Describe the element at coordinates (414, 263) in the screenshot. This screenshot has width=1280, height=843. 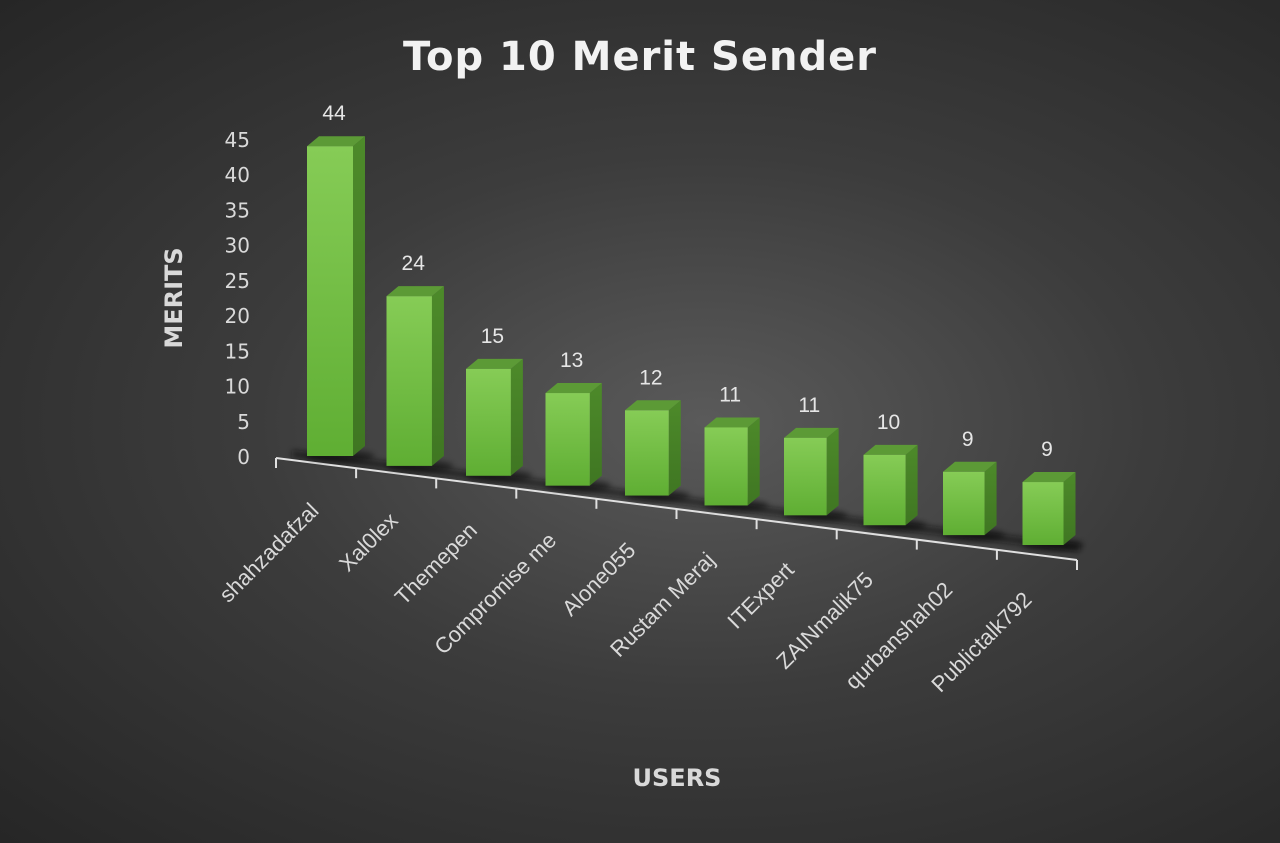
I see `data-label: 24` at that location.